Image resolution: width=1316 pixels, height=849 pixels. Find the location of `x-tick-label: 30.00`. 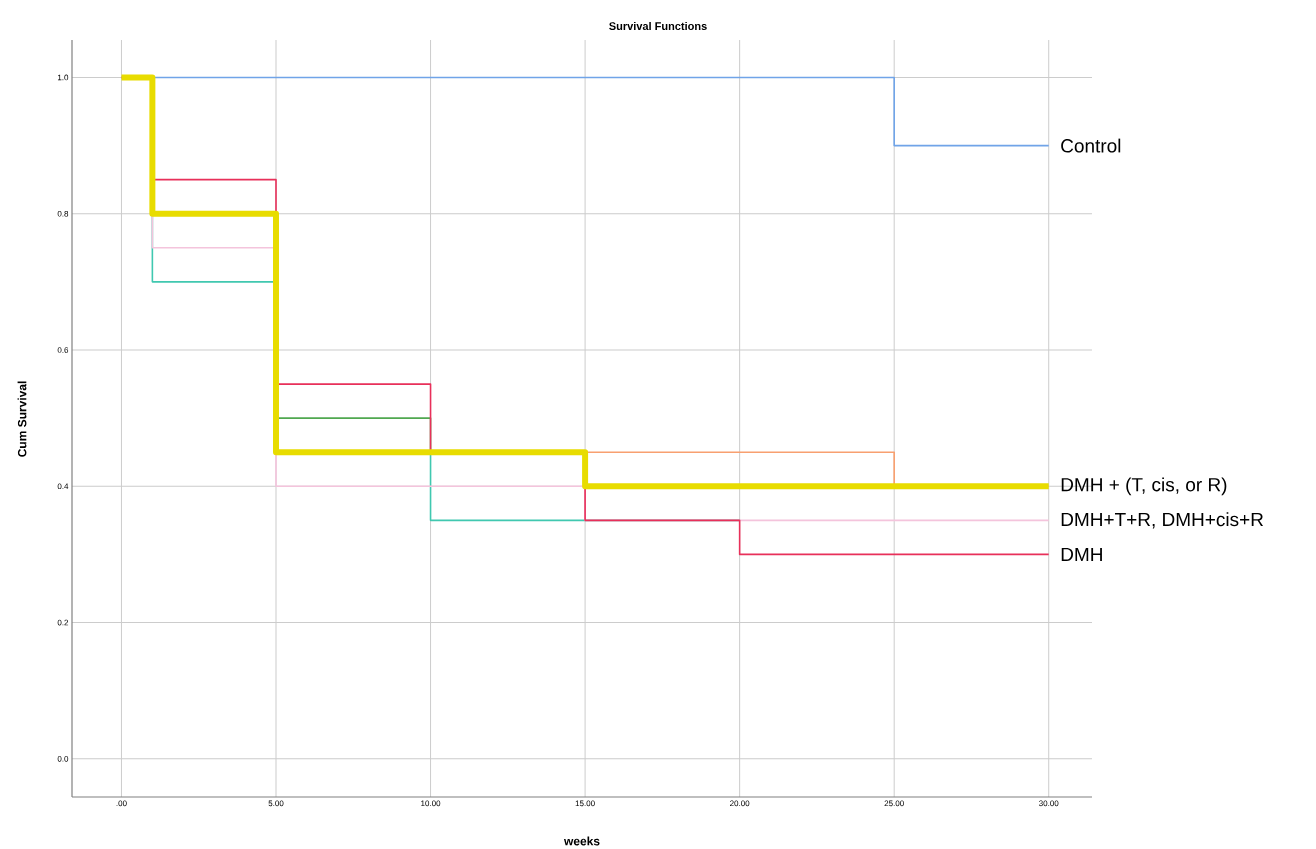

x-tick-label: 30.00 is located at coordinates (1049, 803).